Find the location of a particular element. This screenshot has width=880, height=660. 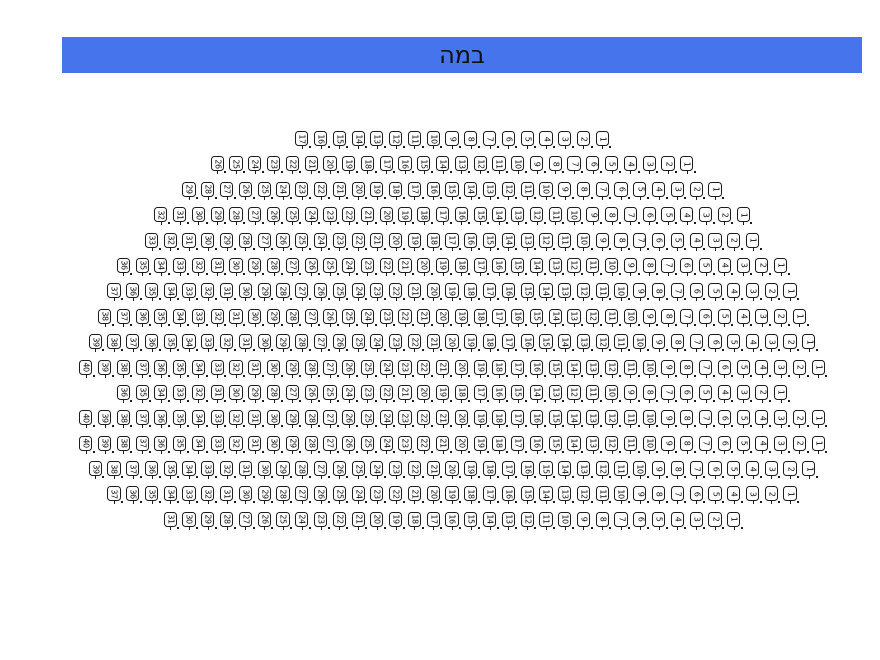

seat: 37 is located at coordinates (124, 317).